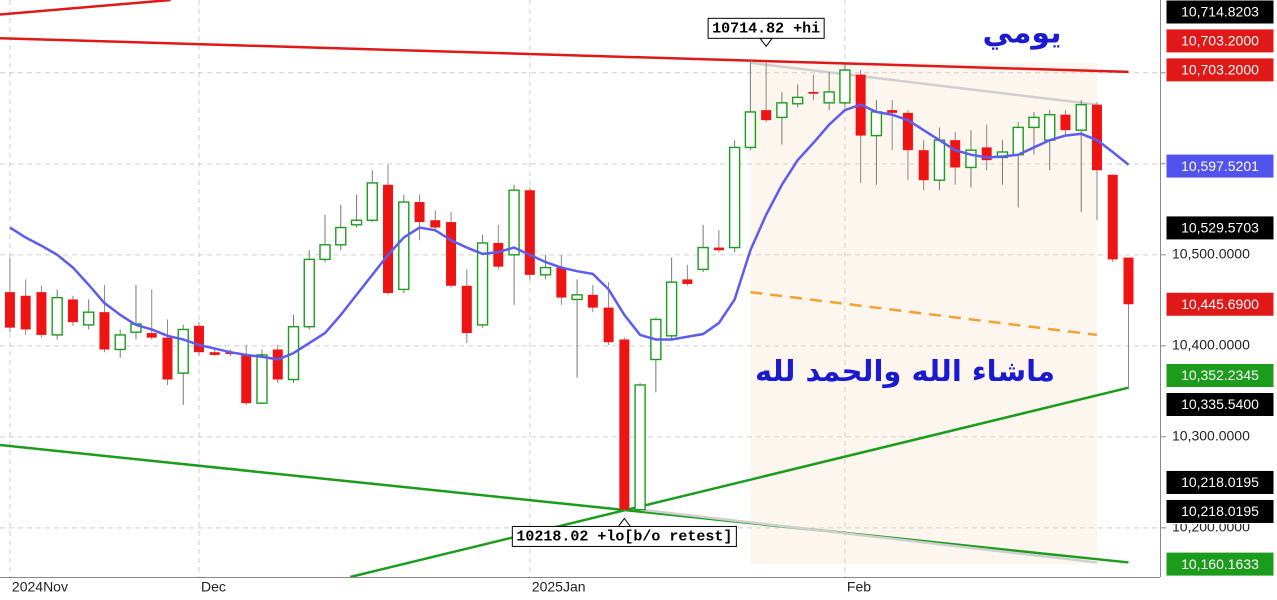 The width and height of the screenshot is (1277, 600). I want to click on note-text: ماشاء الله والحمد لله, so click(905, 371).